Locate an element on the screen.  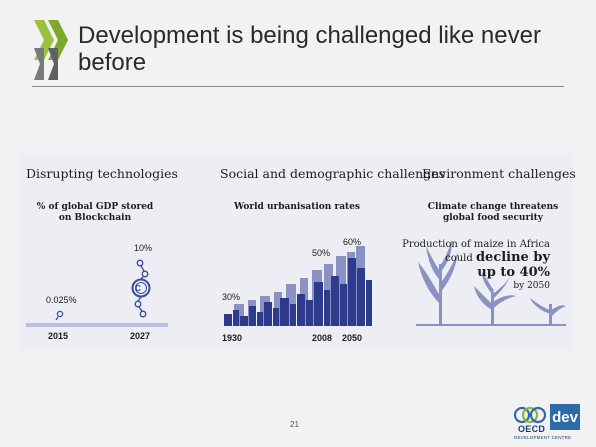
maize-illustration is located at coordinates (491, 283).